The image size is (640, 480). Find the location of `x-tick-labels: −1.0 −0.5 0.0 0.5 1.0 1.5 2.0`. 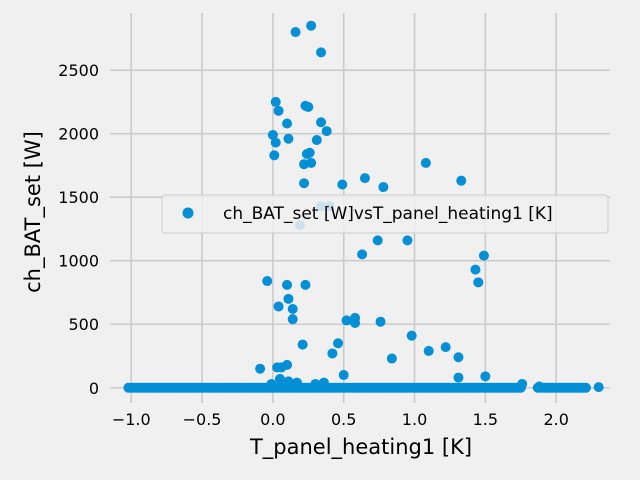

x-tick-labels: −1.0 −0.5 0.0 0.5 1.0 1.5 2.0 is located at coordinates (340, 419).